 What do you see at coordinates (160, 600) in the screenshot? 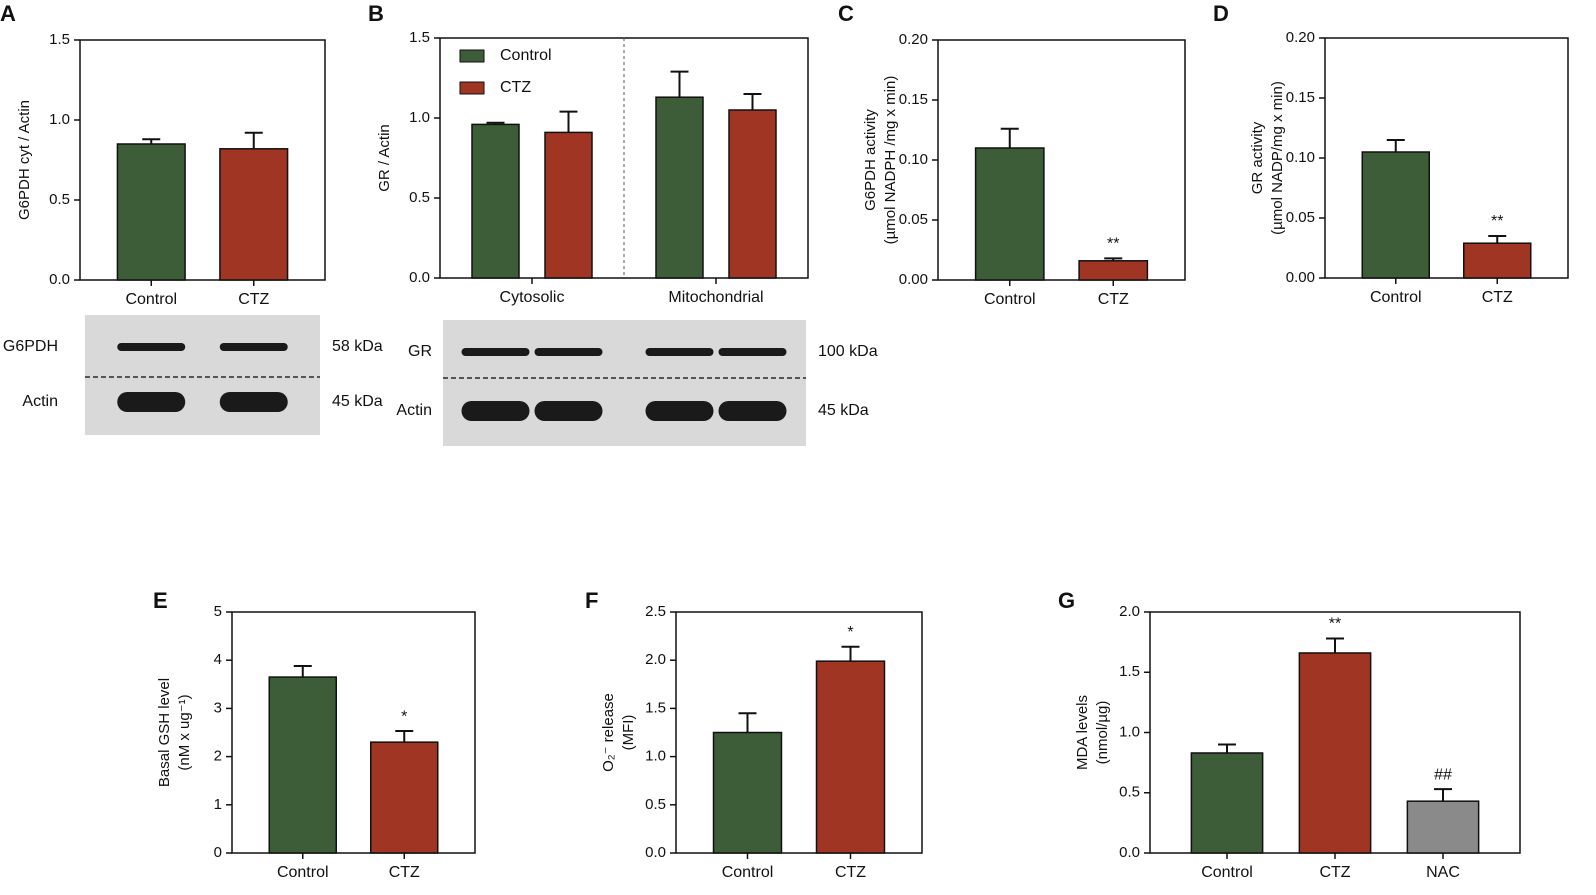
I see `panel-label: E` at bounding box center [160, 600].